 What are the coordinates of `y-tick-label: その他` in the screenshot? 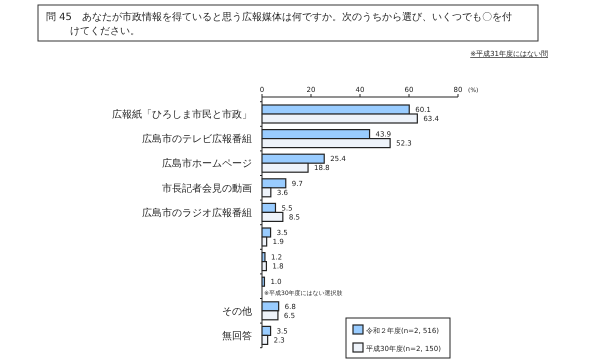 It's located at (237, 311).